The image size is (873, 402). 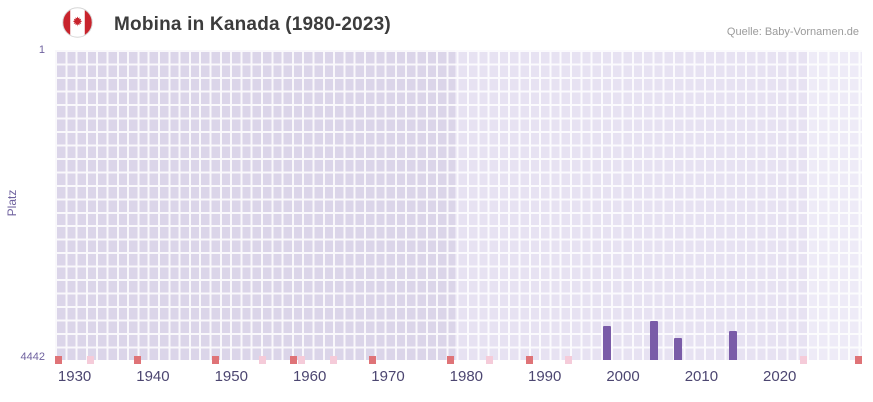 What do you see at coordinates (74, 376) in the screenshot?
I see `x-tick-1930: 1930` at bounding box center [74, 376].